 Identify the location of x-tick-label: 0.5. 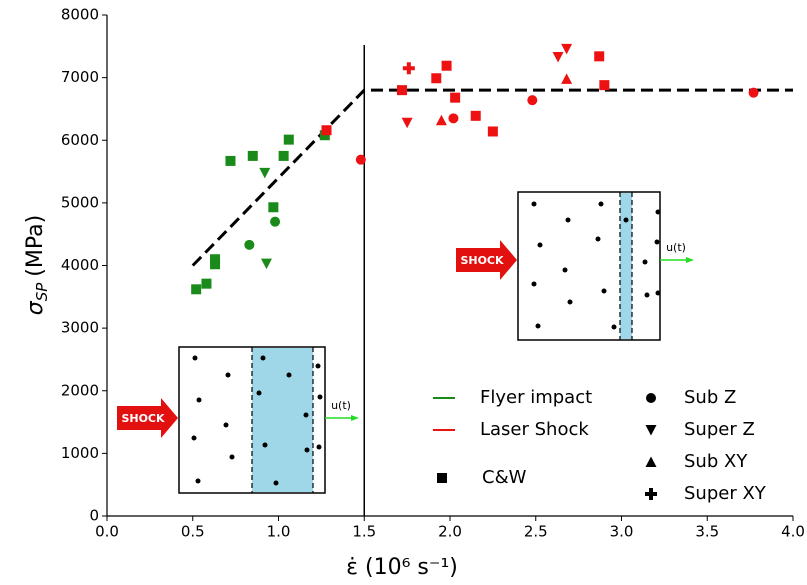
(193, 532).